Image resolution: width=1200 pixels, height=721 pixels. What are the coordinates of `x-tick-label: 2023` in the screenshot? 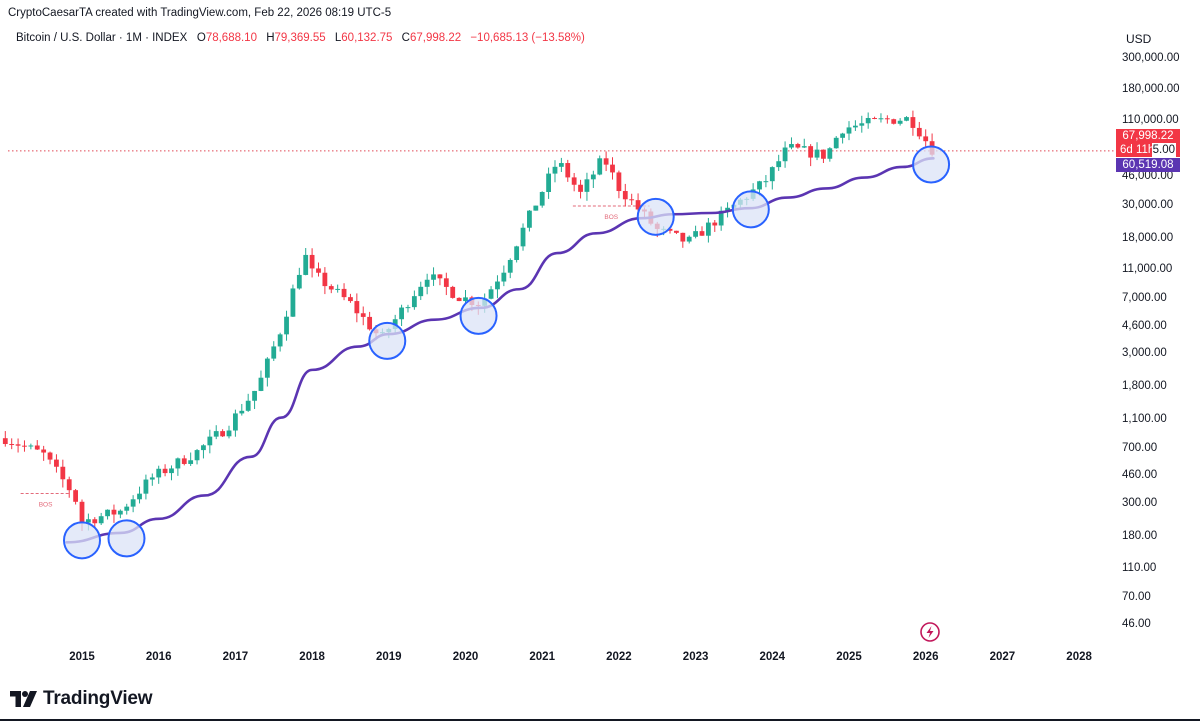 It's located at (696, 657).